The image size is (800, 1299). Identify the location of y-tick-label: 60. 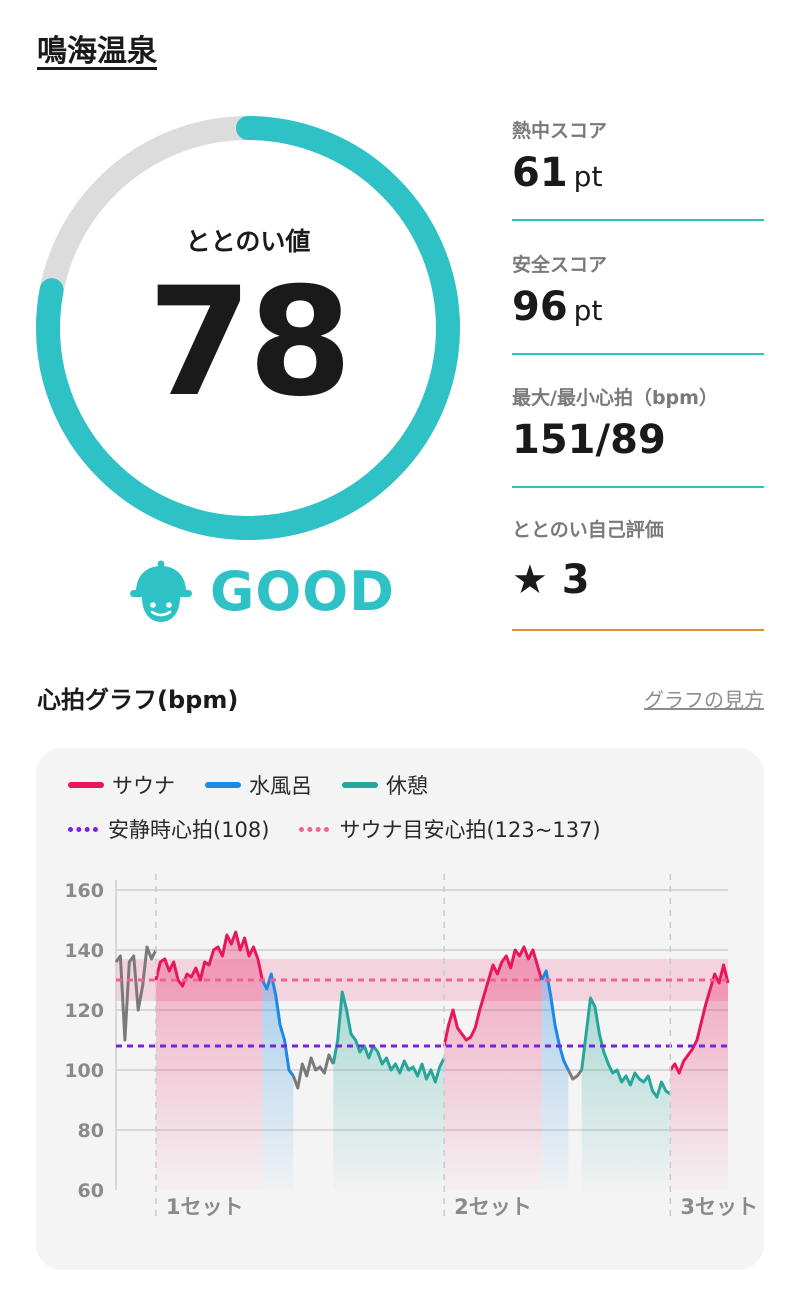
(91, 1191).